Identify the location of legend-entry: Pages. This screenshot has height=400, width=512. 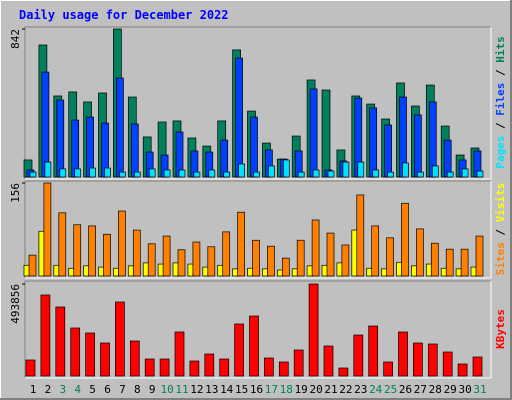
(500, 152).